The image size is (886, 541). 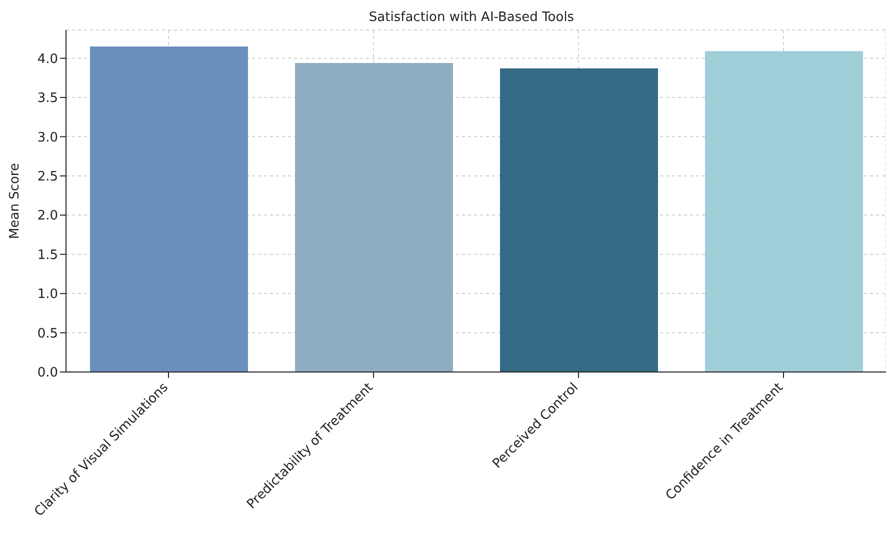 I want to click on y-tick-label: 1.5, so click(x=47, y=255).